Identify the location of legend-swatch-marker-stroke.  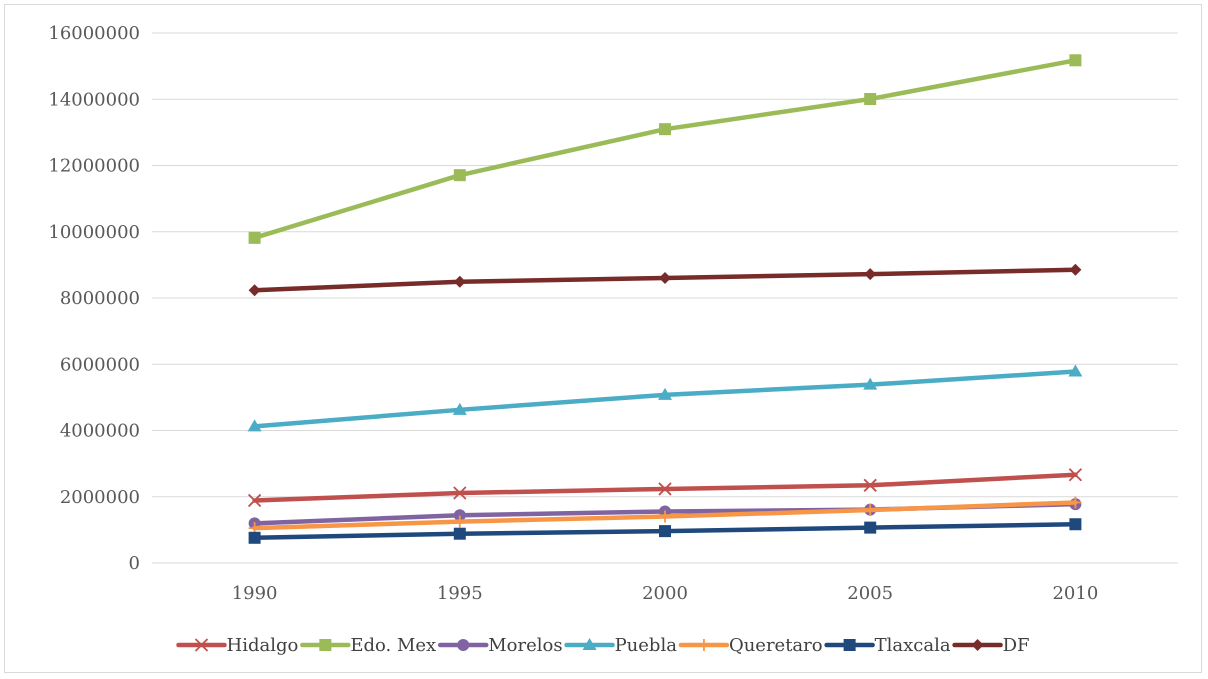
(201, 645).